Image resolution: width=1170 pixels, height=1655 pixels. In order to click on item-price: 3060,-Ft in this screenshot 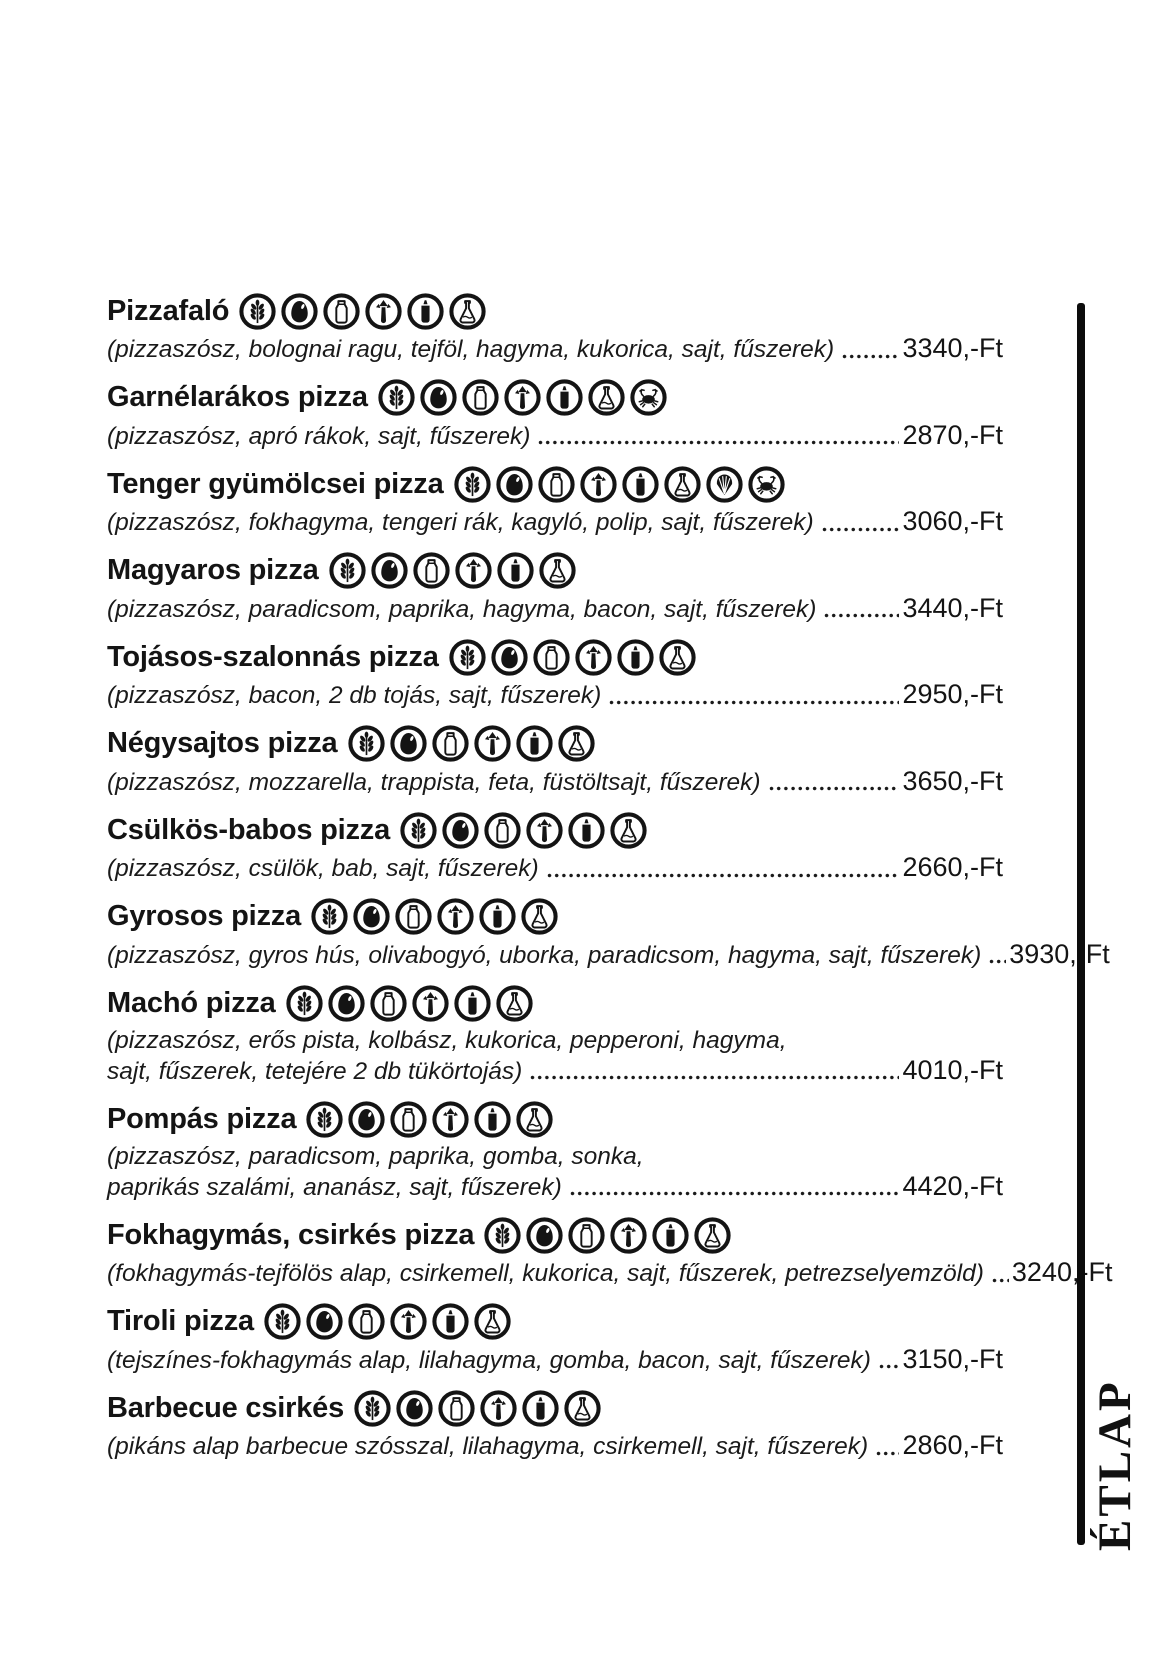, I will do `click(952, 521)`.